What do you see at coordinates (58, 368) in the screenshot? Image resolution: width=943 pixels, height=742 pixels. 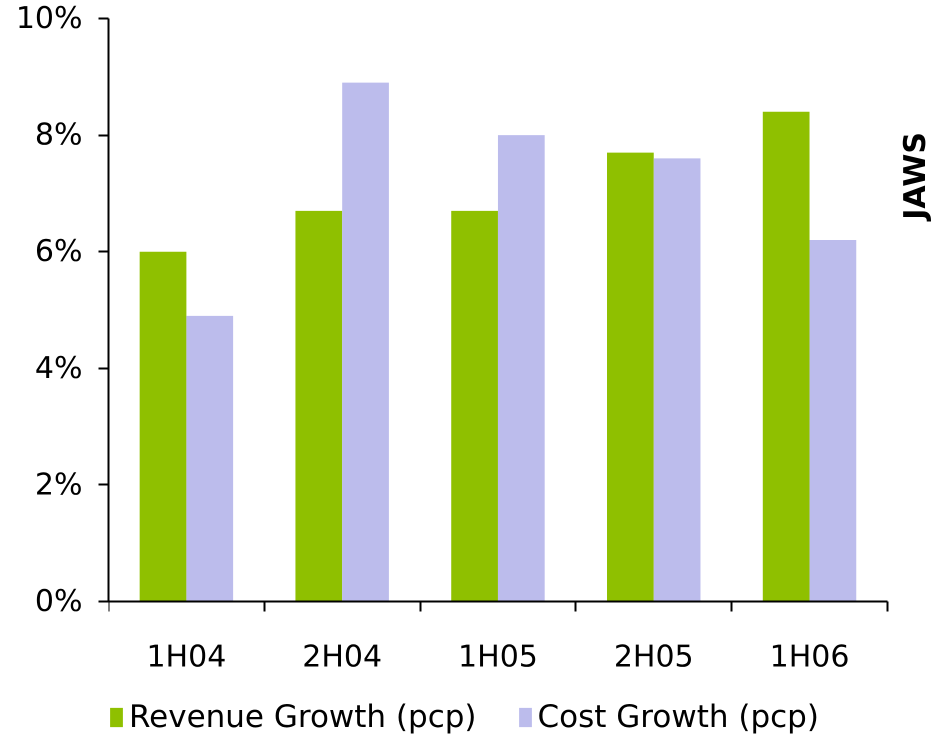 I see `y-tick-label: 4%` at bounding box center [58, 368].